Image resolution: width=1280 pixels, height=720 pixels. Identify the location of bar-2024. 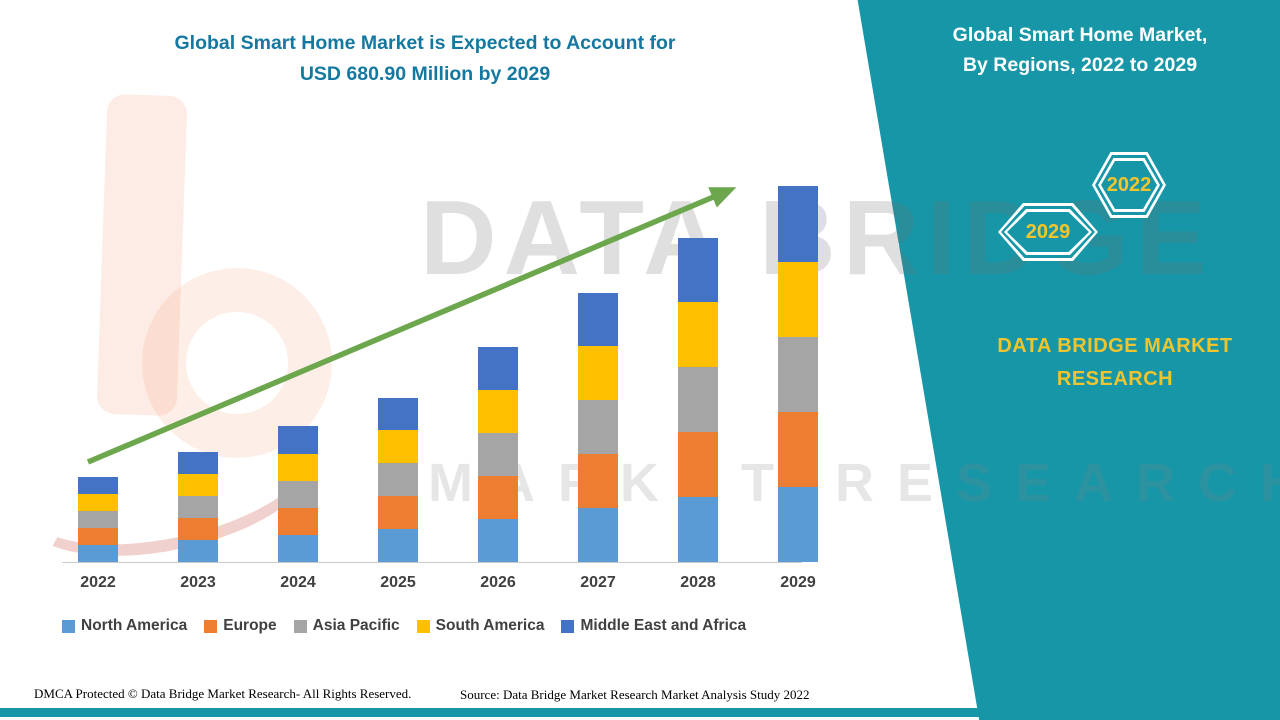
(298, 494).